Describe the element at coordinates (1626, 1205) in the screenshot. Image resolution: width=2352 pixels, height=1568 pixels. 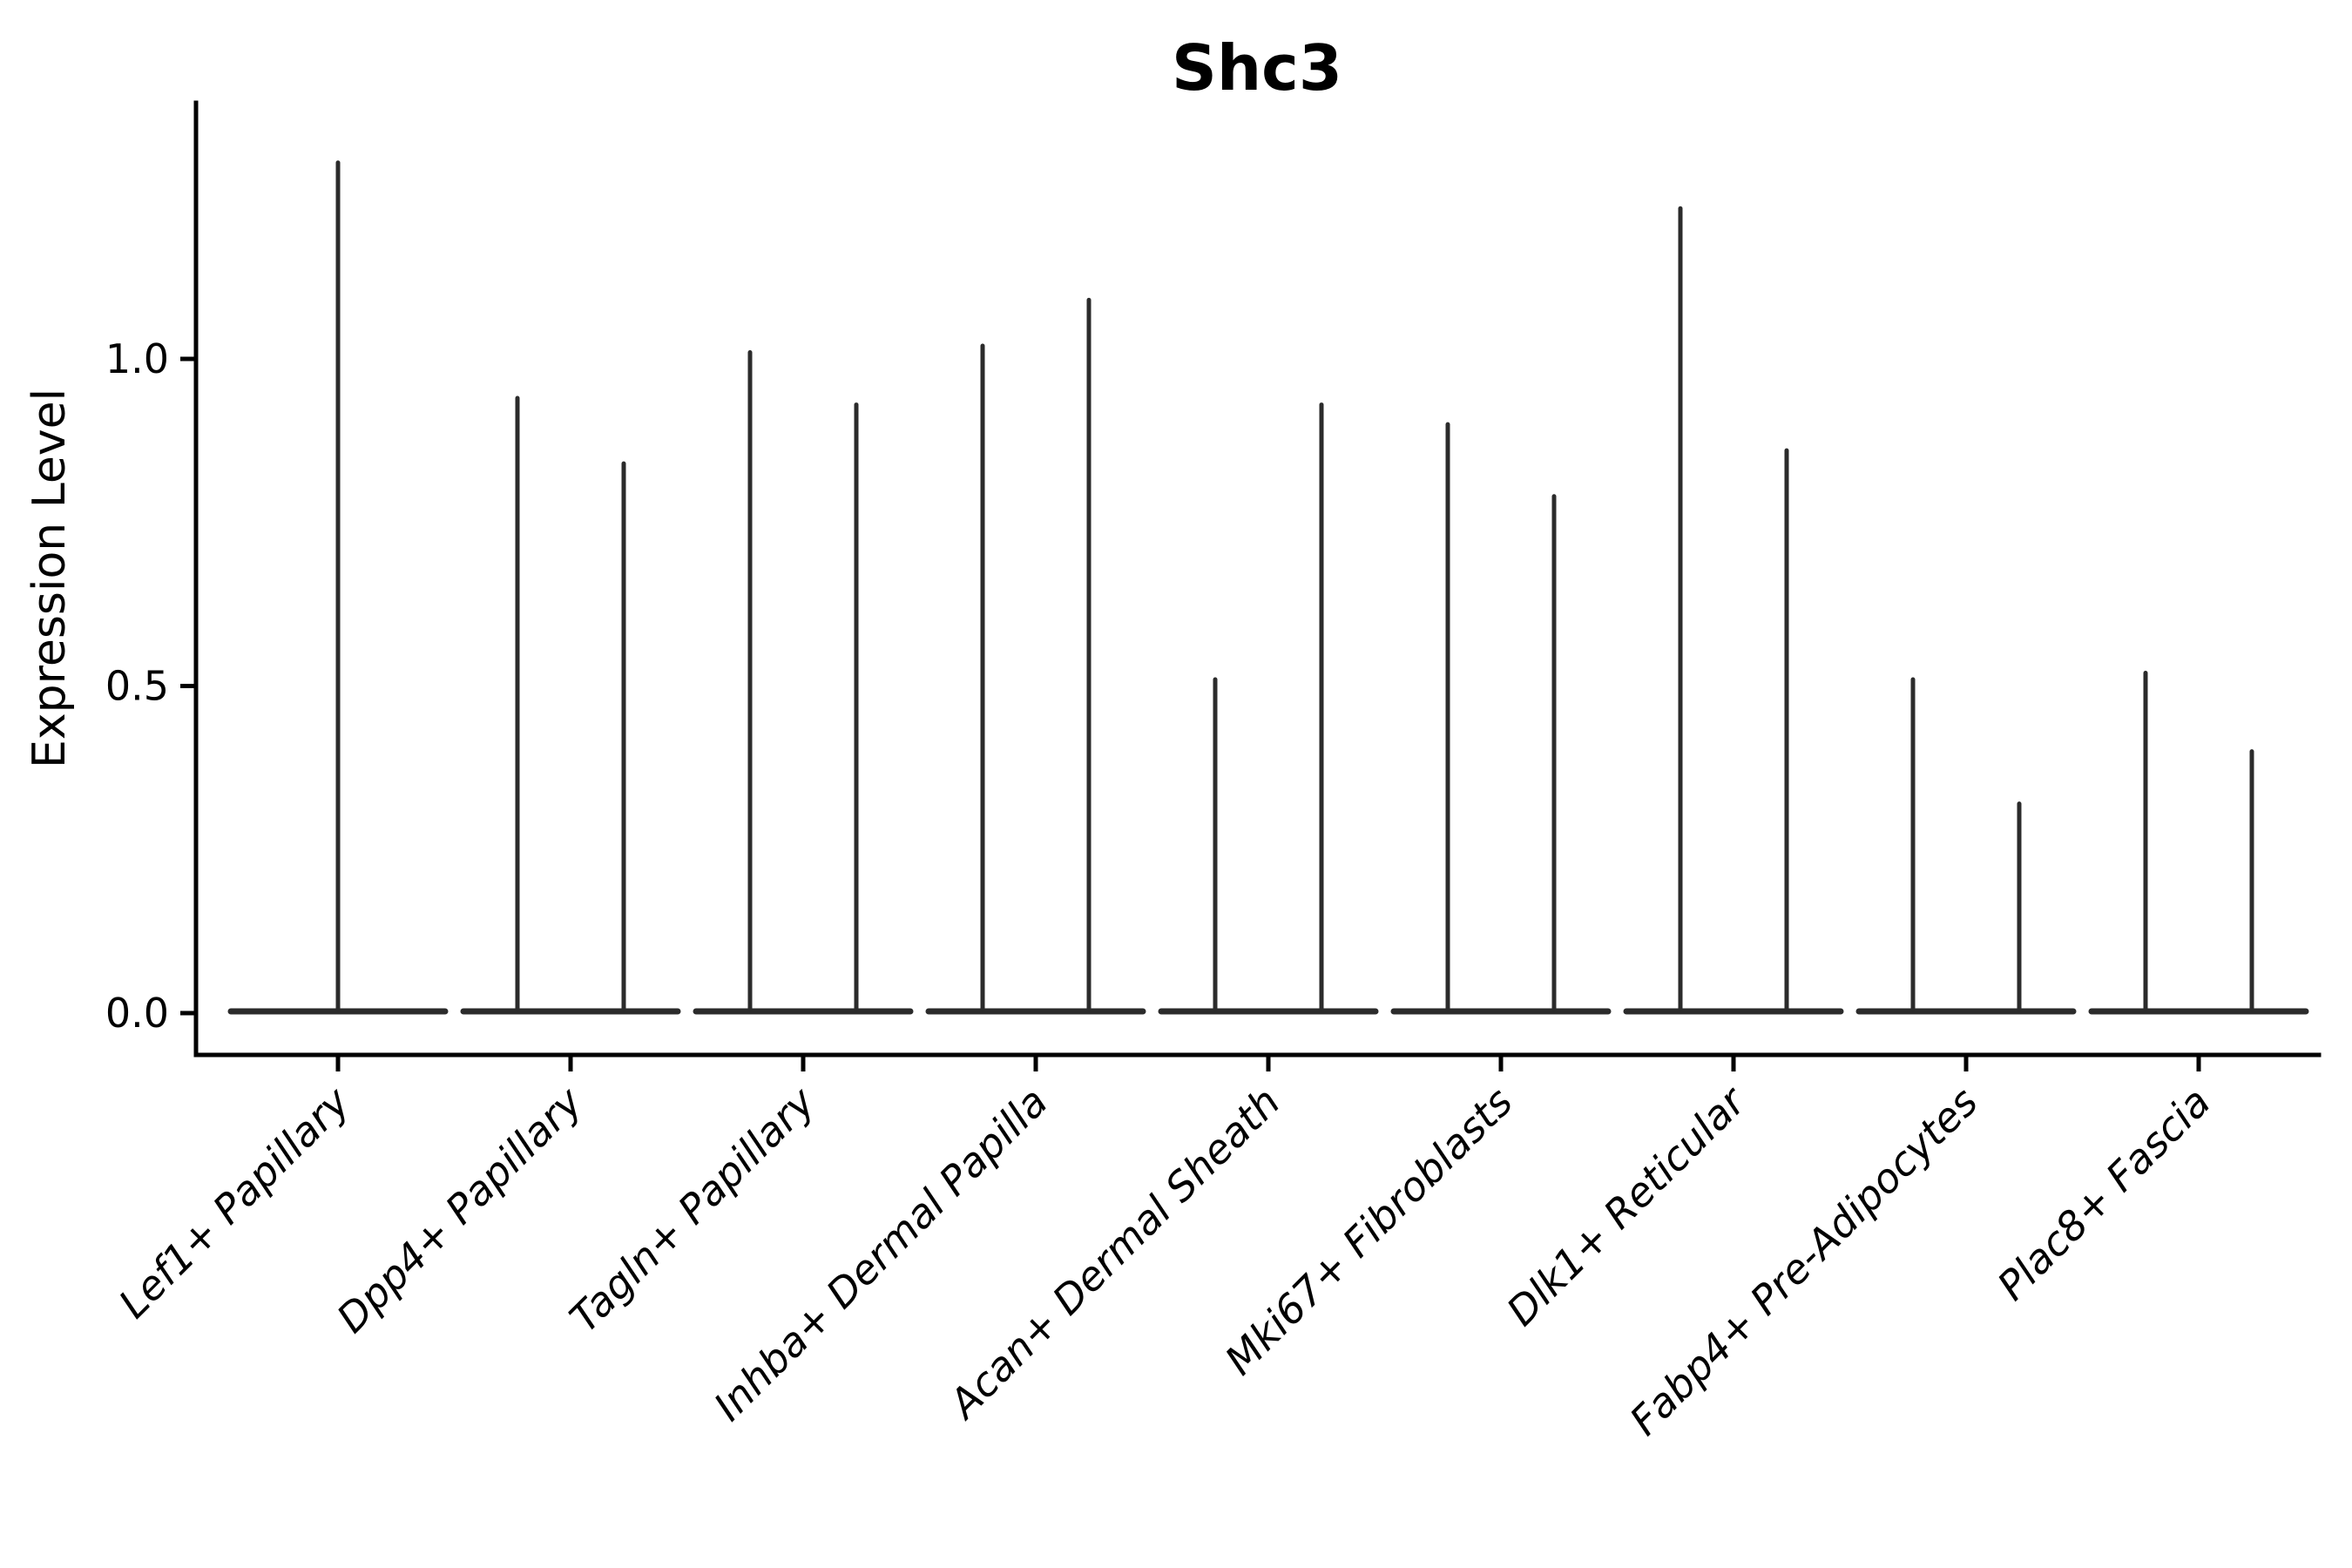
I see `x-tick-label: Dlk1+ Reticular` at that location.